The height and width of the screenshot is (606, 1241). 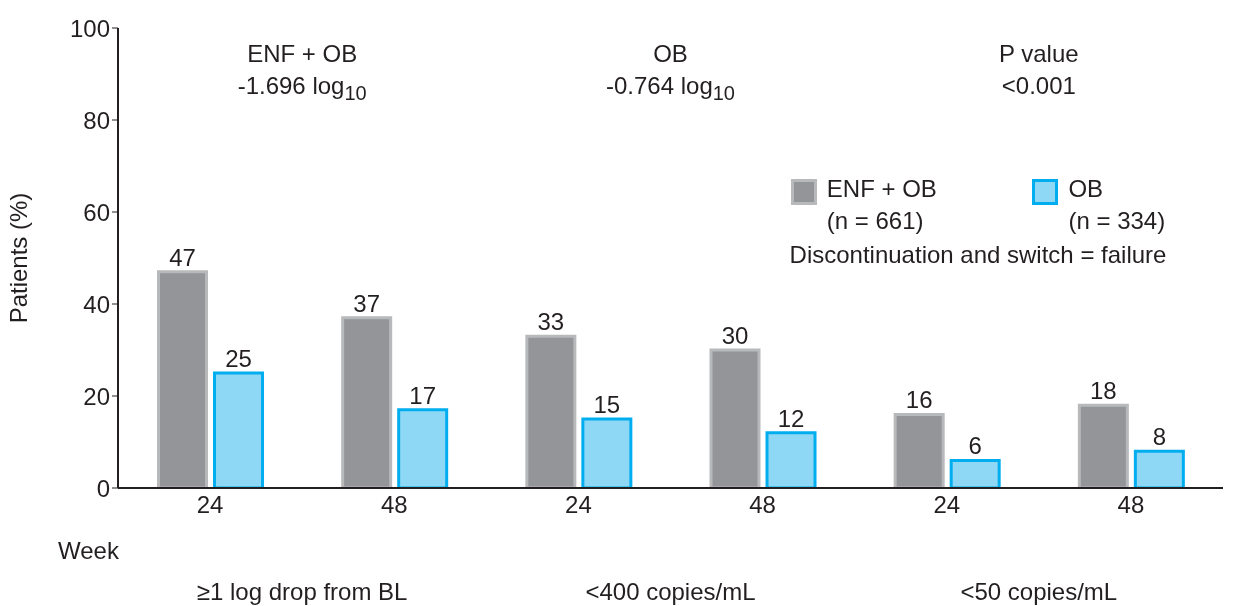 I want to click on data-label: 8, so click(x=1159, y=437).